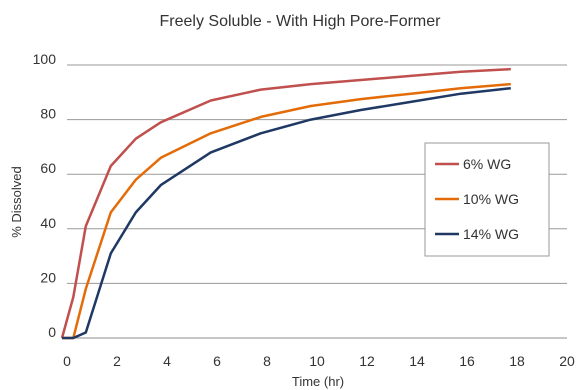 This screenshot has height=390, width=579. Describe the element at coordinates (48, 277) in the screenshot. I see `y-tick-label: 20` at that location.